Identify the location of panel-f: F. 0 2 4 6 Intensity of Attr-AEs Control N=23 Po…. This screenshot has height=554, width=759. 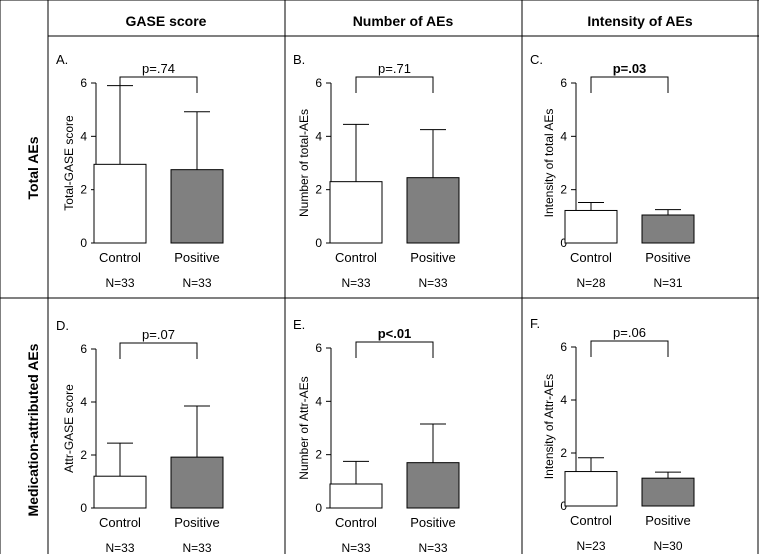
(612, 434).